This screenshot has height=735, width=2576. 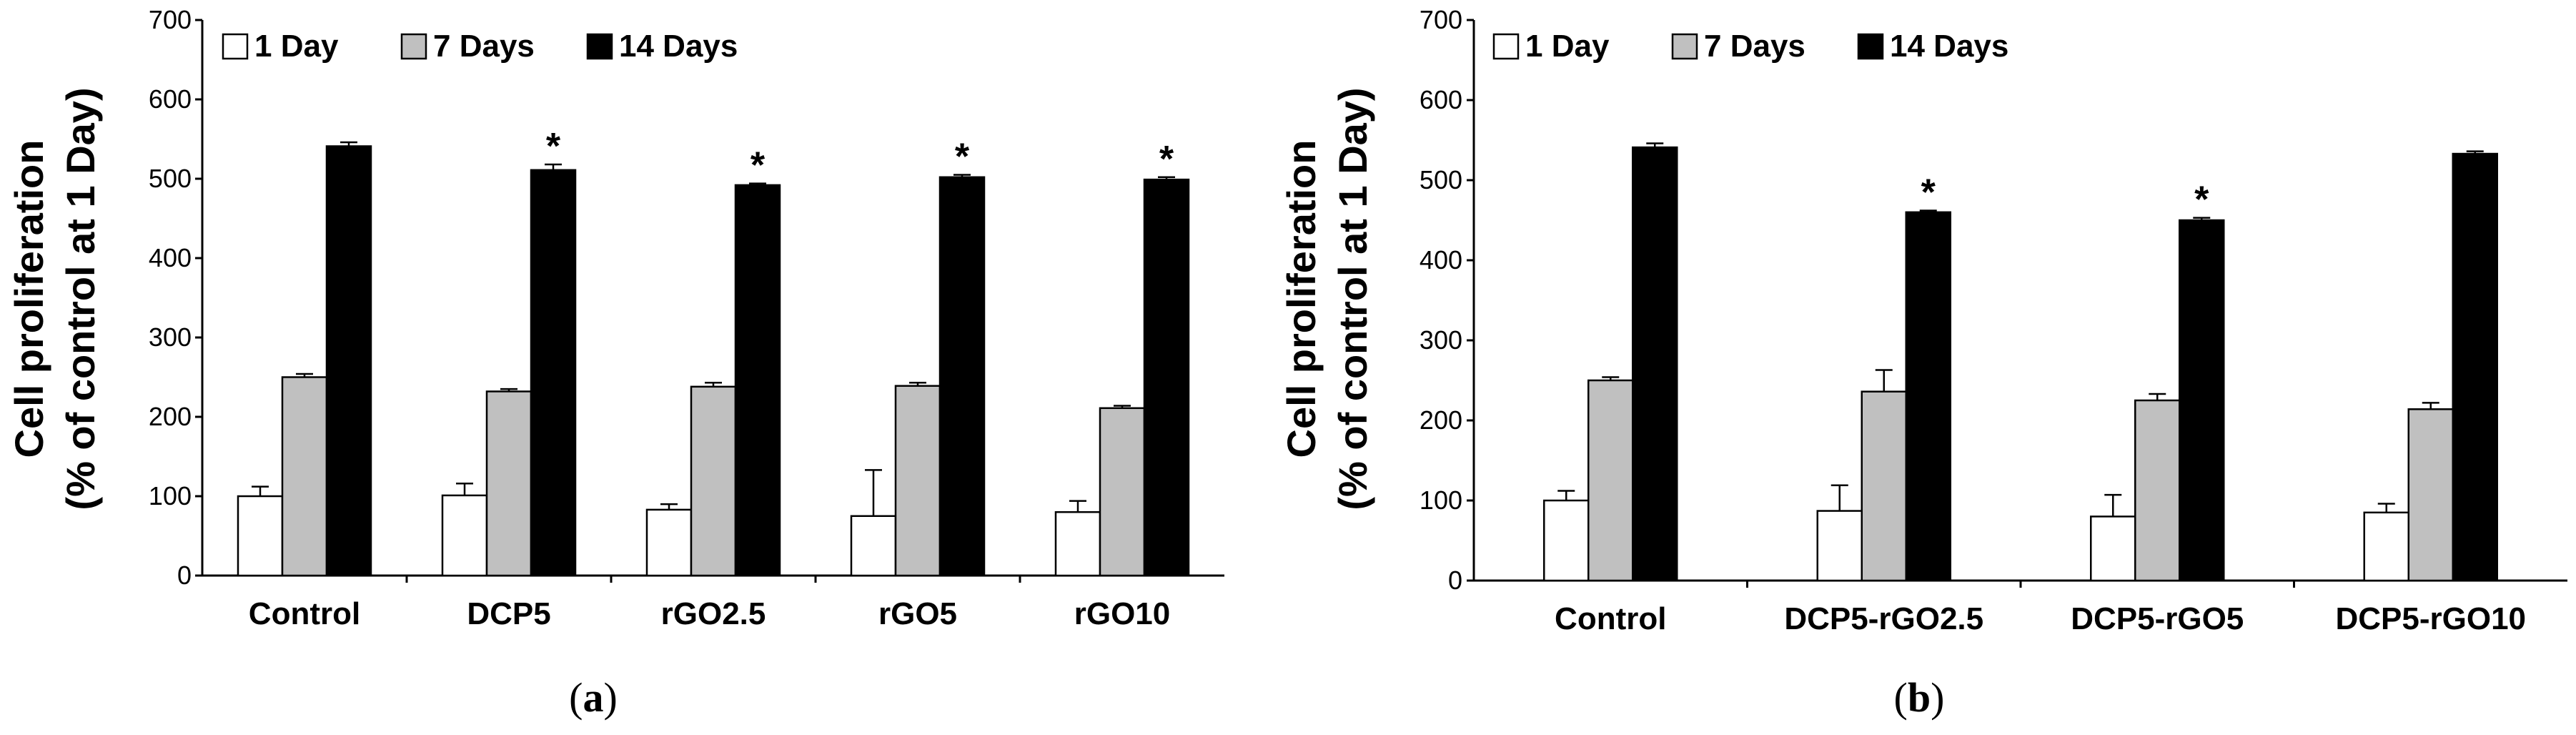 I want to click on panel-a-y-tick-label: 400, so click(x=171, y=257).